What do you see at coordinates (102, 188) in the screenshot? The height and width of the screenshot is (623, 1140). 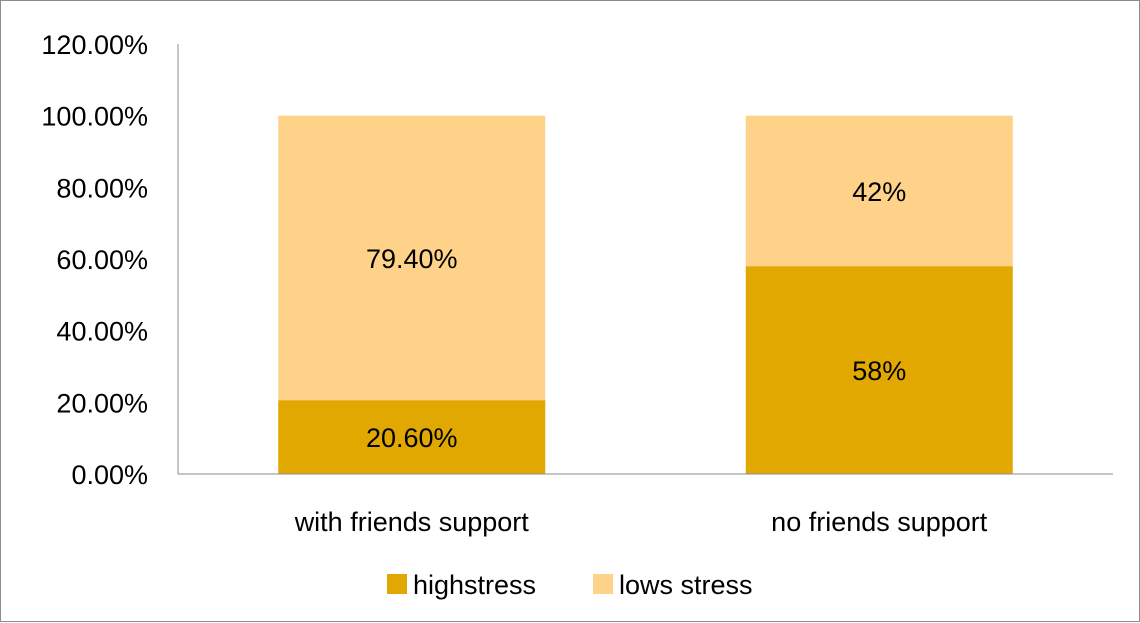 I see `y-tick-label: 80.00%` at bounding box center [102, 188].